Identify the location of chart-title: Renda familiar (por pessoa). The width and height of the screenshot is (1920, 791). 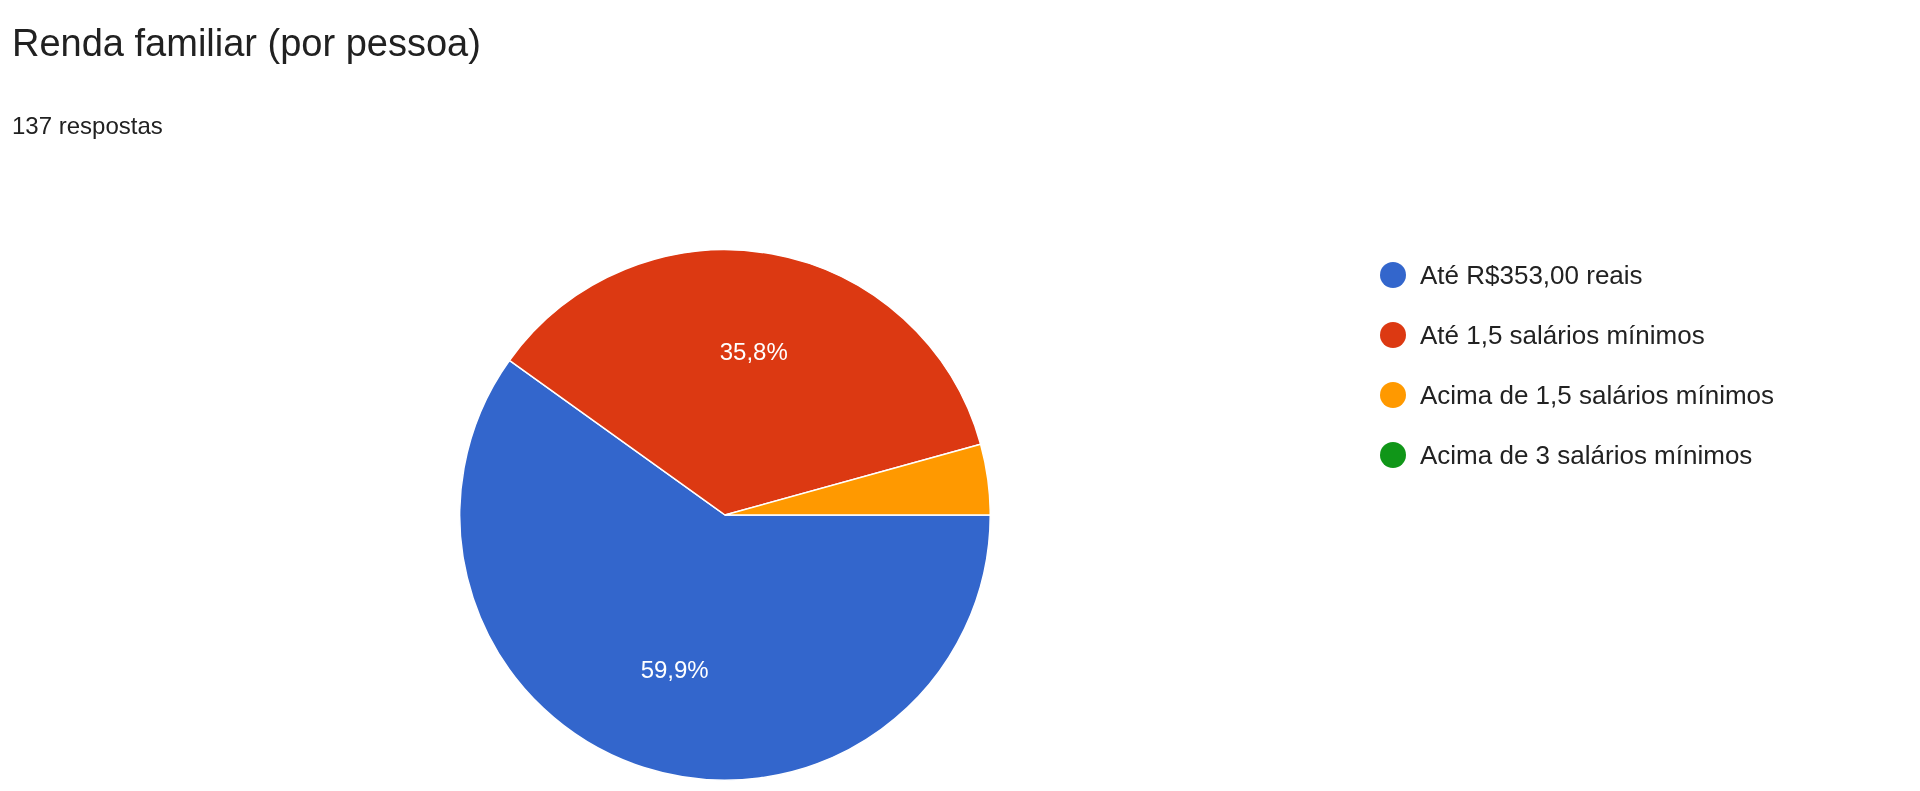
(246, 43).